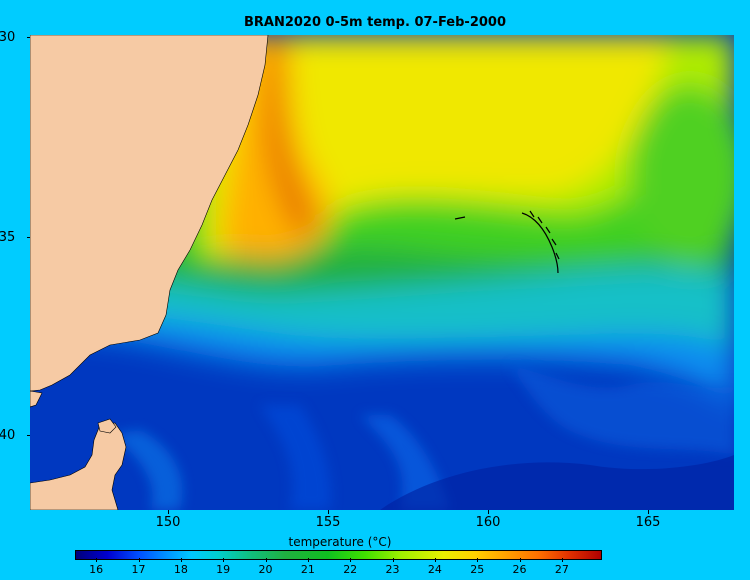 This screenshot has width=750, height=580. What do you see at coordinates (138, 569) in the screenshot?
I see `colorbar-tick-label: 17` at bounding box center [138, 569].